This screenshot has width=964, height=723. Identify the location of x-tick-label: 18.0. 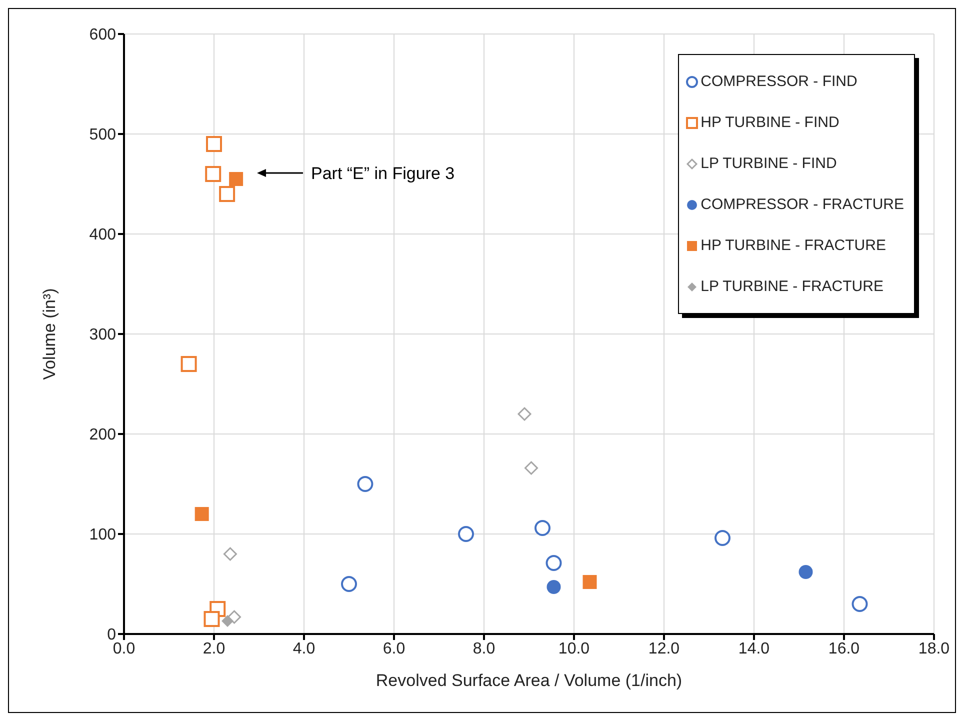
(934, 649).